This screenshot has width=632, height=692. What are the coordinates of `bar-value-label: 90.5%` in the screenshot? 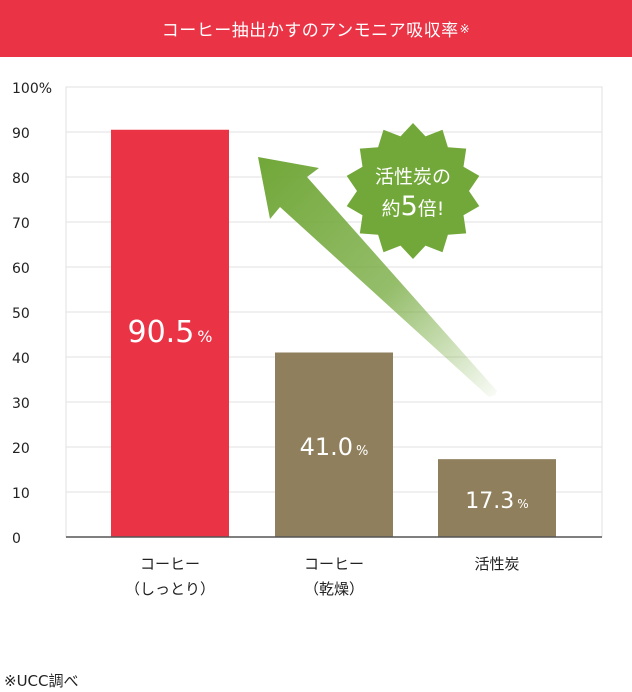 It's located at (170, 332).